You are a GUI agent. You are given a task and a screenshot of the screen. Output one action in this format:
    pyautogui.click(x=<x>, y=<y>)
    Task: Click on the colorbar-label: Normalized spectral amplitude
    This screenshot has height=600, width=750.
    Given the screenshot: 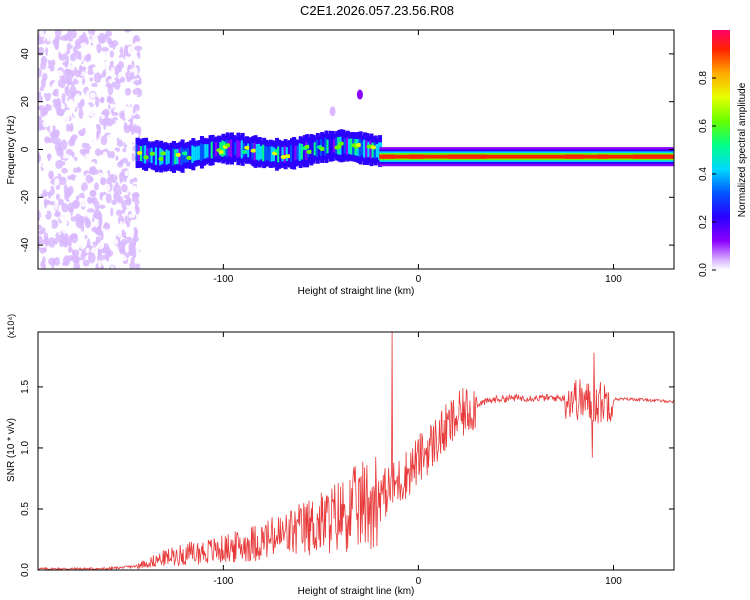 What is the action you would take?
    pyautogui.click(x=742, y=149)
    